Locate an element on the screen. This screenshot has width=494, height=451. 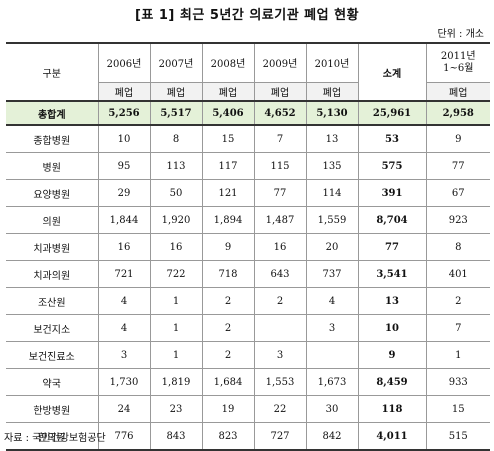
table-row: 치과의원 721 722 718 643 737 3,541 401 is located at coordinates (248, 274).